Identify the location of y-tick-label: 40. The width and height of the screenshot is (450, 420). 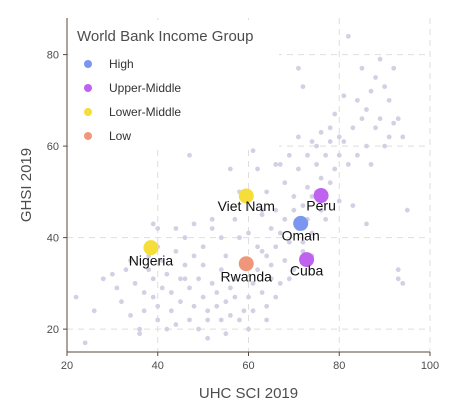
(53, 239).